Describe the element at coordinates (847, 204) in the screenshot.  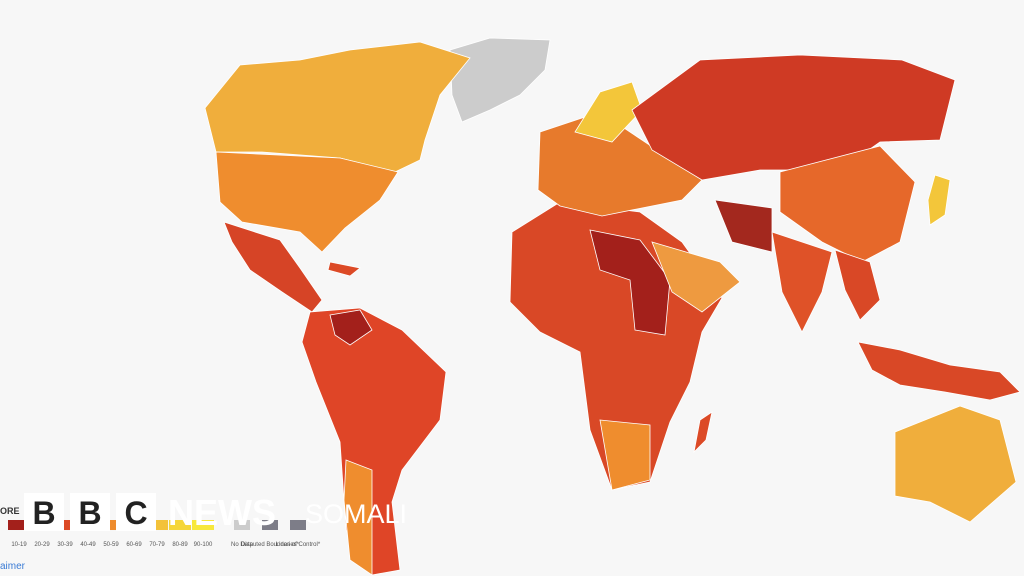
I see `china` at that location.